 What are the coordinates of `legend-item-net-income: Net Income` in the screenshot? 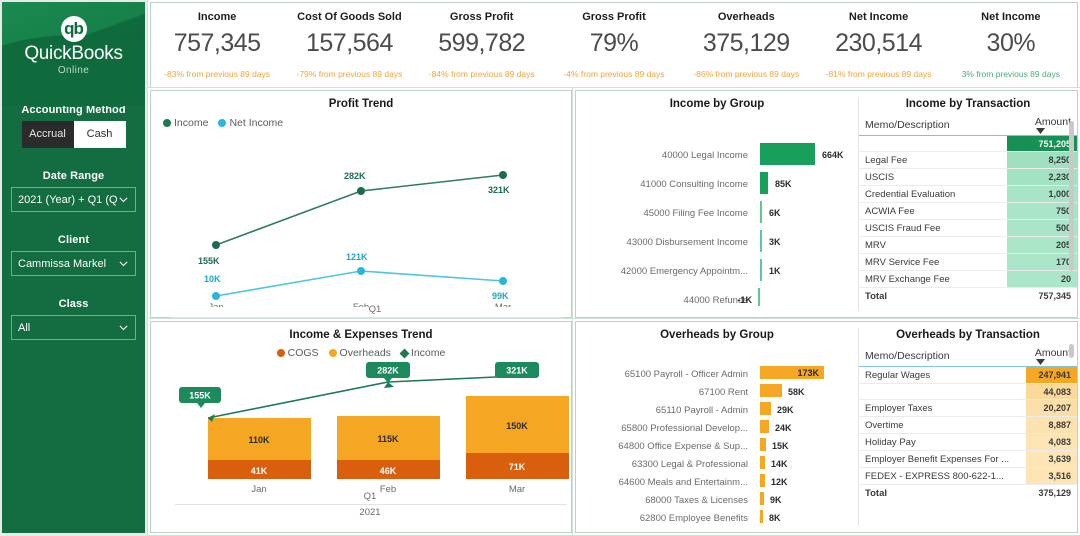 It's located at (250, 123).